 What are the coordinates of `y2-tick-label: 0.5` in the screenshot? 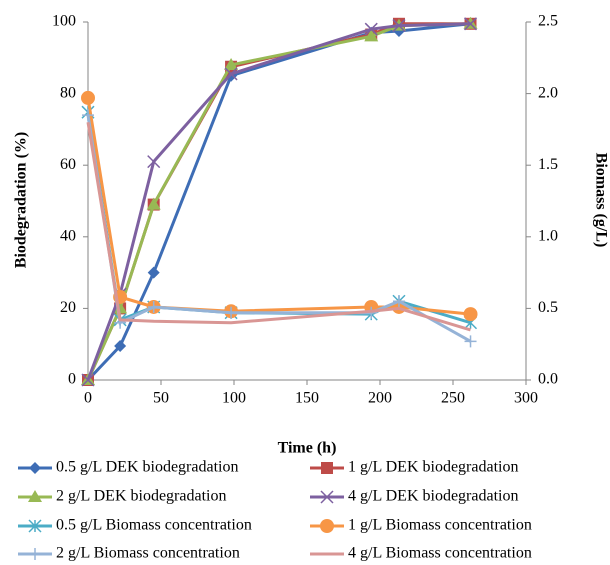 It's located at (548, 307).